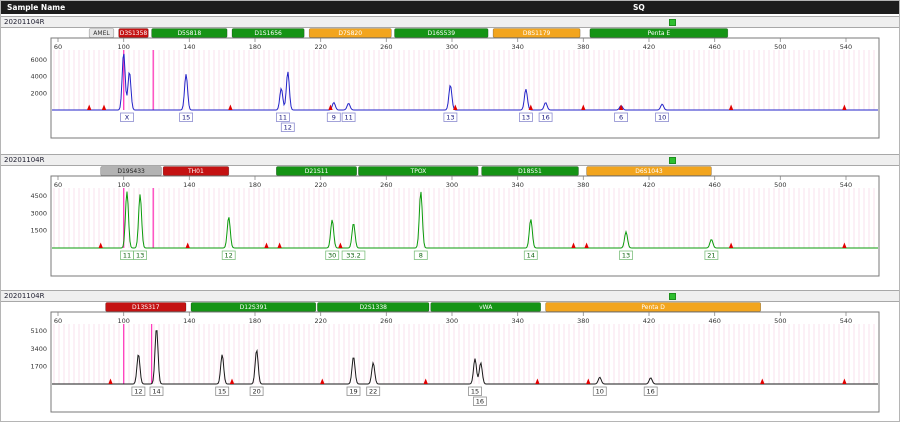 Image resolution: width=900 pixels, height=422 pixels. Describe the element at coordinates (253, 307) in the screenshot. I see `marker-range: D12S391` at that location.